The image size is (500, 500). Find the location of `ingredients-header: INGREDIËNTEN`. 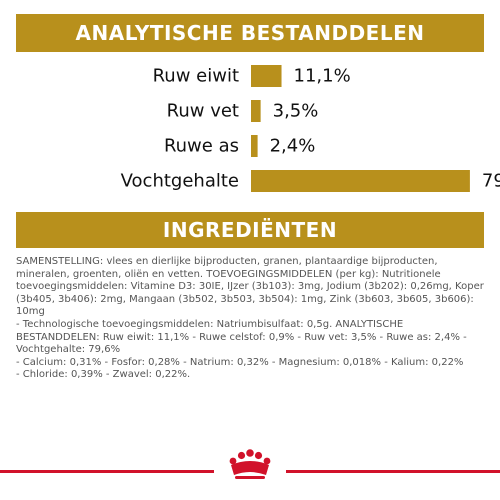

ingredients-header: INGREDIËNTEN is located at coordinates (250, 230).